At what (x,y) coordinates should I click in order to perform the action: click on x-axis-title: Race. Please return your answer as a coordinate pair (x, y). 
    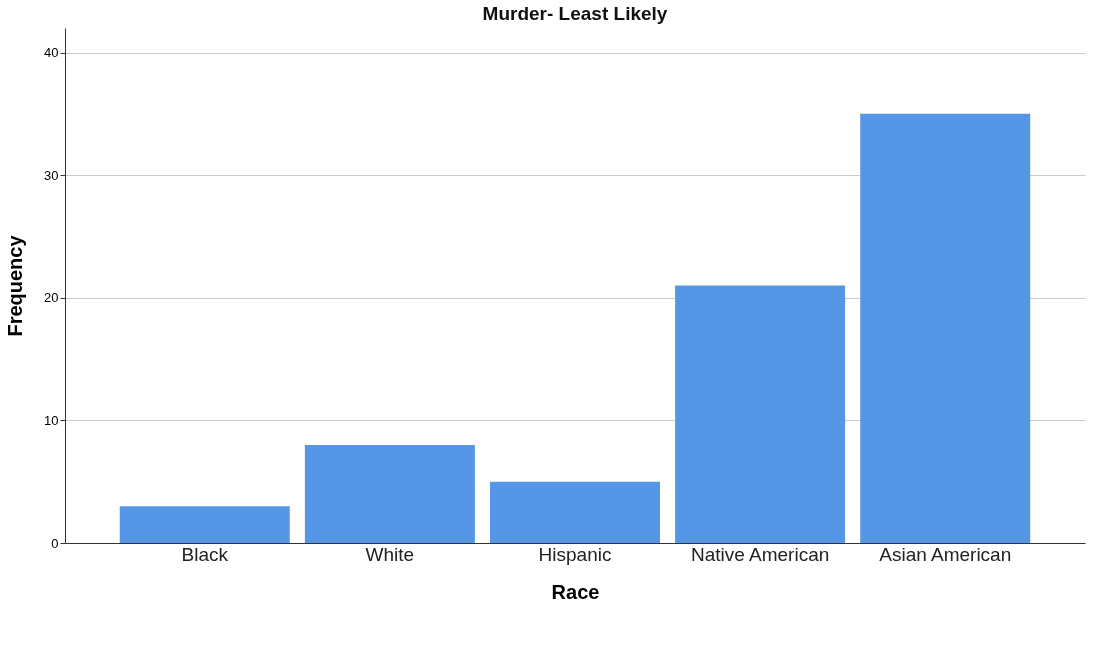
    Looking at the image, I should click on (575, 591).